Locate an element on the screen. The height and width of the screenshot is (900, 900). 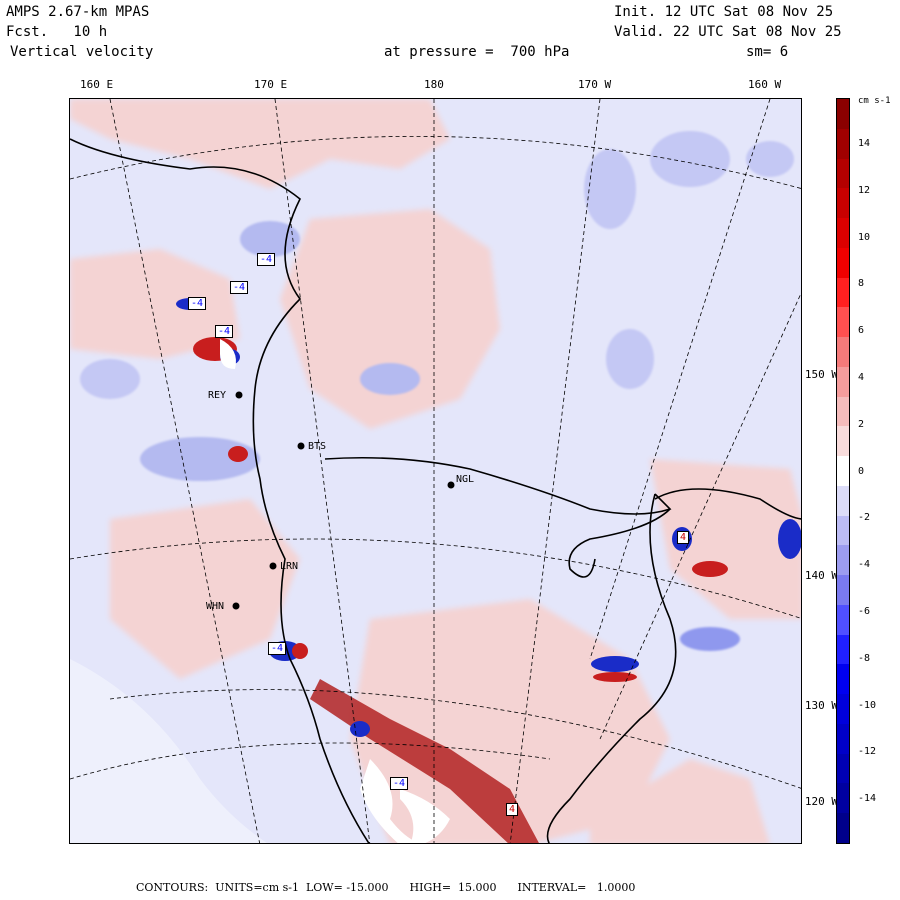
colorbar-tick-label: -4 is located at coordinates (864, 565).